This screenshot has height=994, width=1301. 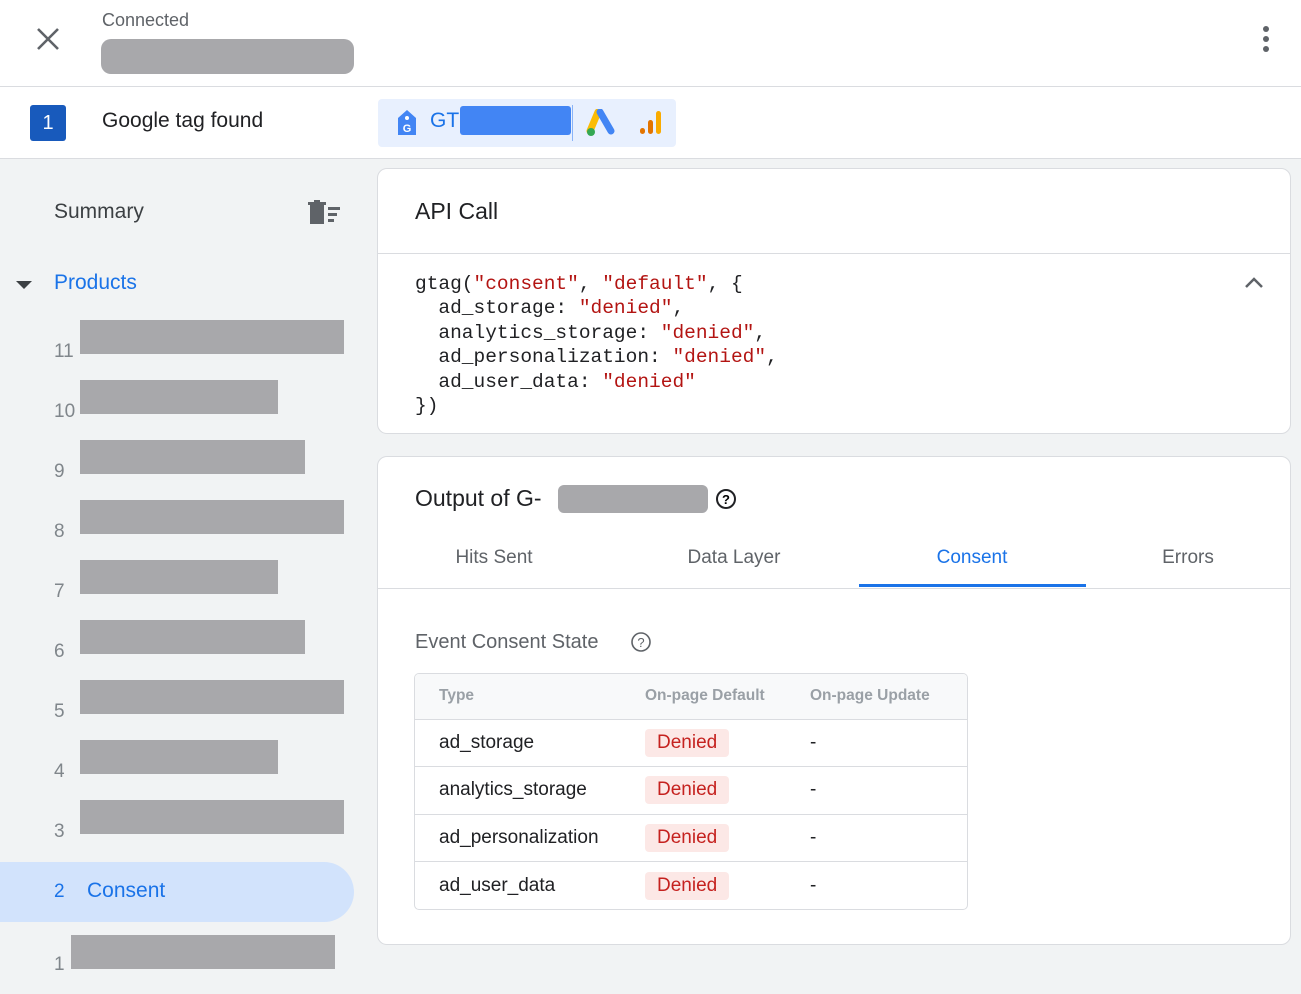 What do you see at coordinates (1254, 284) in the screenshot?
I see `collapse-chevron-up-icon` at bounding box center [1254, 284].